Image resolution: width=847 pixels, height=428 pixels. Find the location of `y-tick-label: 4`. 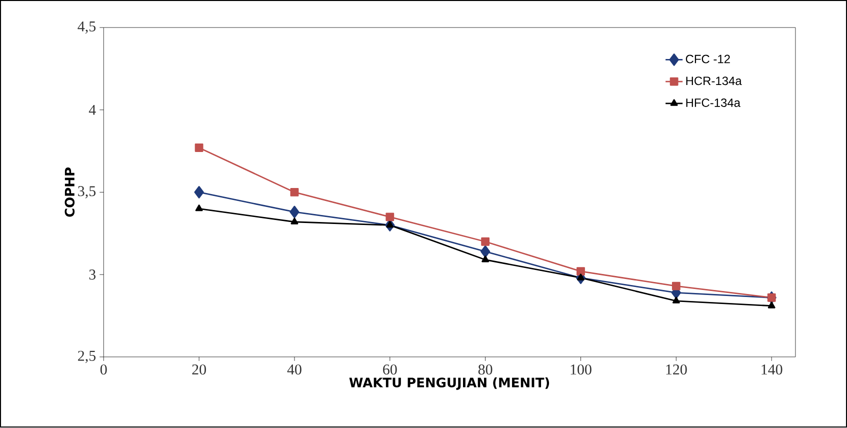

y-tick-label: 4 is located at coordinates (92, 110).